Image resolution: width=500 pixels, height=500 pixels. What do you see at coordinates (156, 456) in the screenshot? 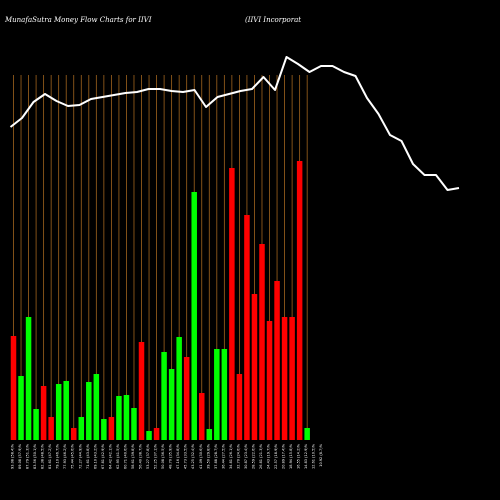
I see `x-tick-label: 52.25 (37.1)%` at bounding box center [156, 456].